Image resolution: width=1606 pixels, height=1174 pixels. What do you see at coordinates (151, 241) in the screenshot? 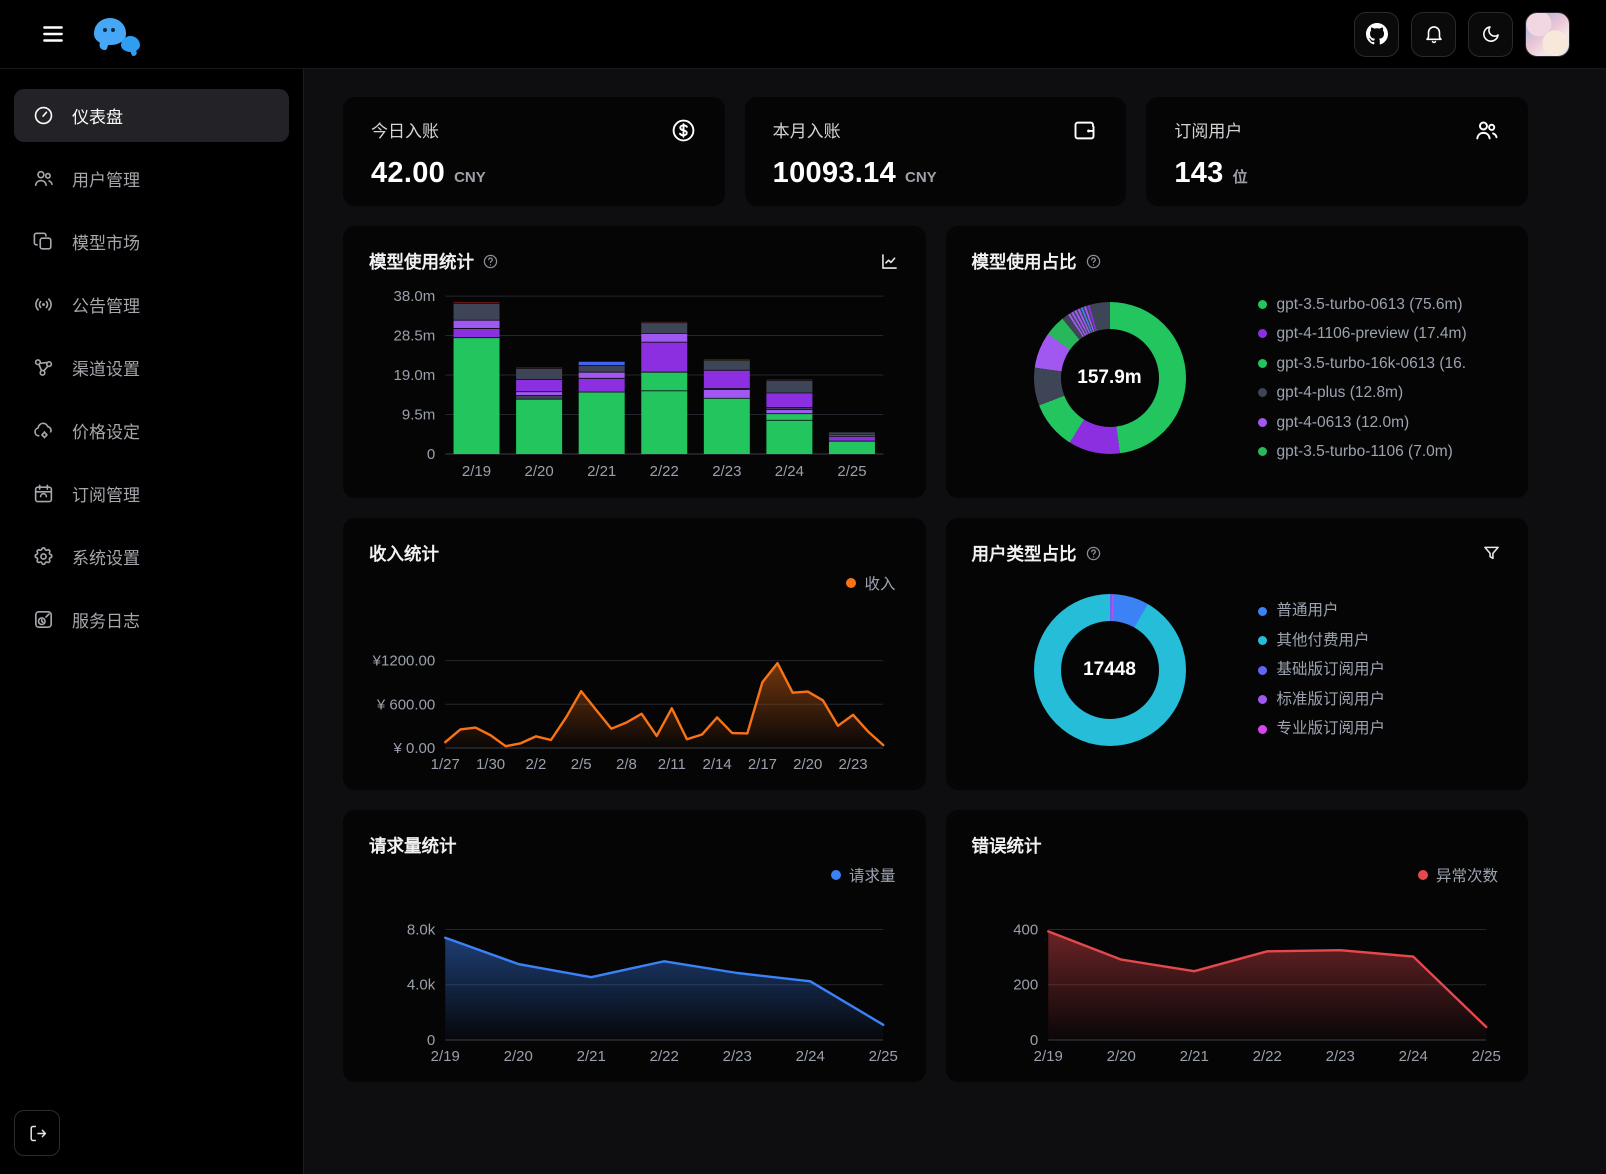
I see `sidebar-item-model-market: 模型市场` at bounding box center [151, 241].